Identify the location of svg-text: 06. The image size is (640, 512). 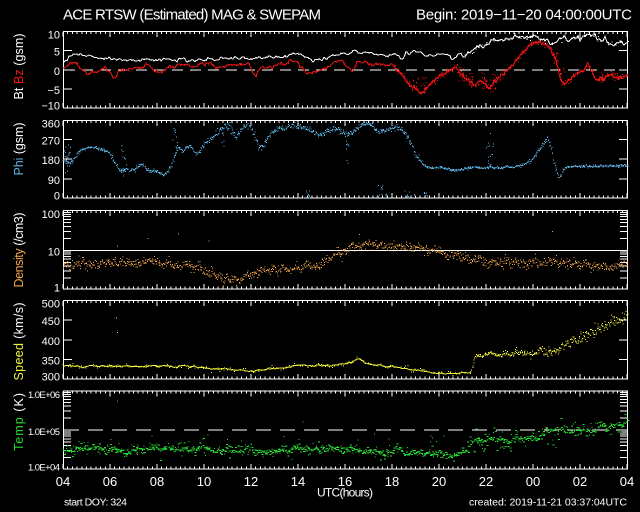
(110, 481).